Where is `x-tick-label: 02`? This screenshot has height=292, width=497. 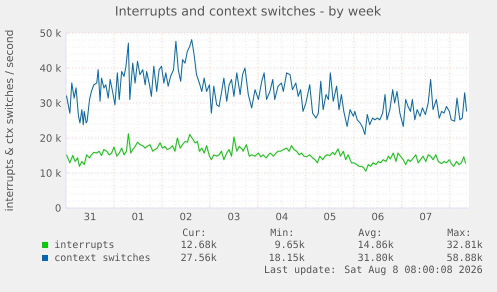 x-tick-label: 02 is located at coordinates (186, 216).